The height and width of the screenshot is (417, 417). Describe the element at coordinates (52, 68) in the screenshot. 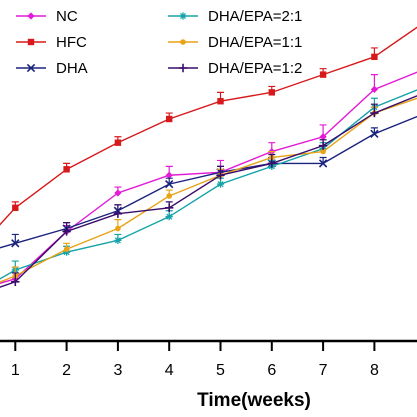

I see `legend-item-dha: DHA` at that location.